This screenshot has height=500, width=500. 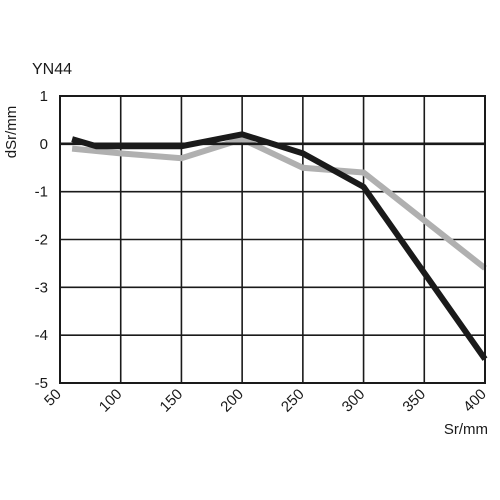 What do you see at coordinates (354, 401) in the screenshot?
I see `x-tick-label: 300` at bounding box center [354, 401].